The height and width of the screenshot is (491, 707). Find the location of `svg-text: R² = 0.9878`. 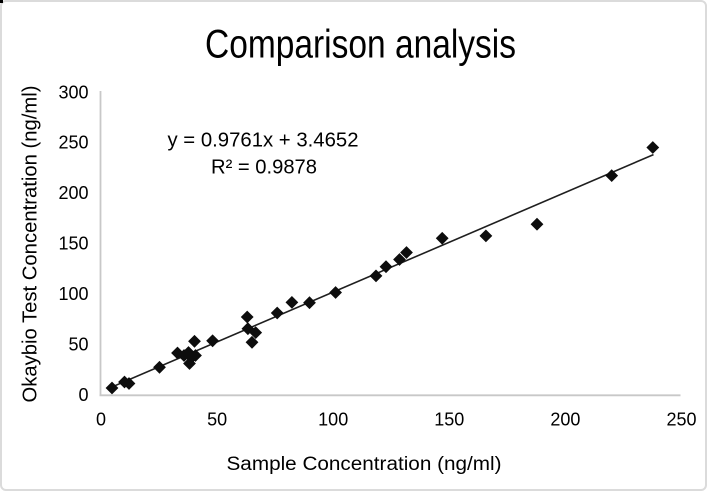

svg-text: R² = 0.9878 is located at coordinates (264, 167).